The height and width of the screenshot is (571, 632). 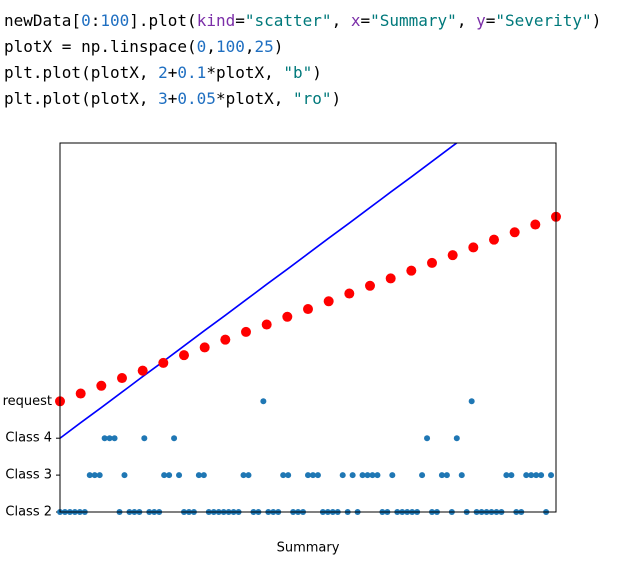 I want to click on y-tick-label: Class 3, so click(x=28, y=475).